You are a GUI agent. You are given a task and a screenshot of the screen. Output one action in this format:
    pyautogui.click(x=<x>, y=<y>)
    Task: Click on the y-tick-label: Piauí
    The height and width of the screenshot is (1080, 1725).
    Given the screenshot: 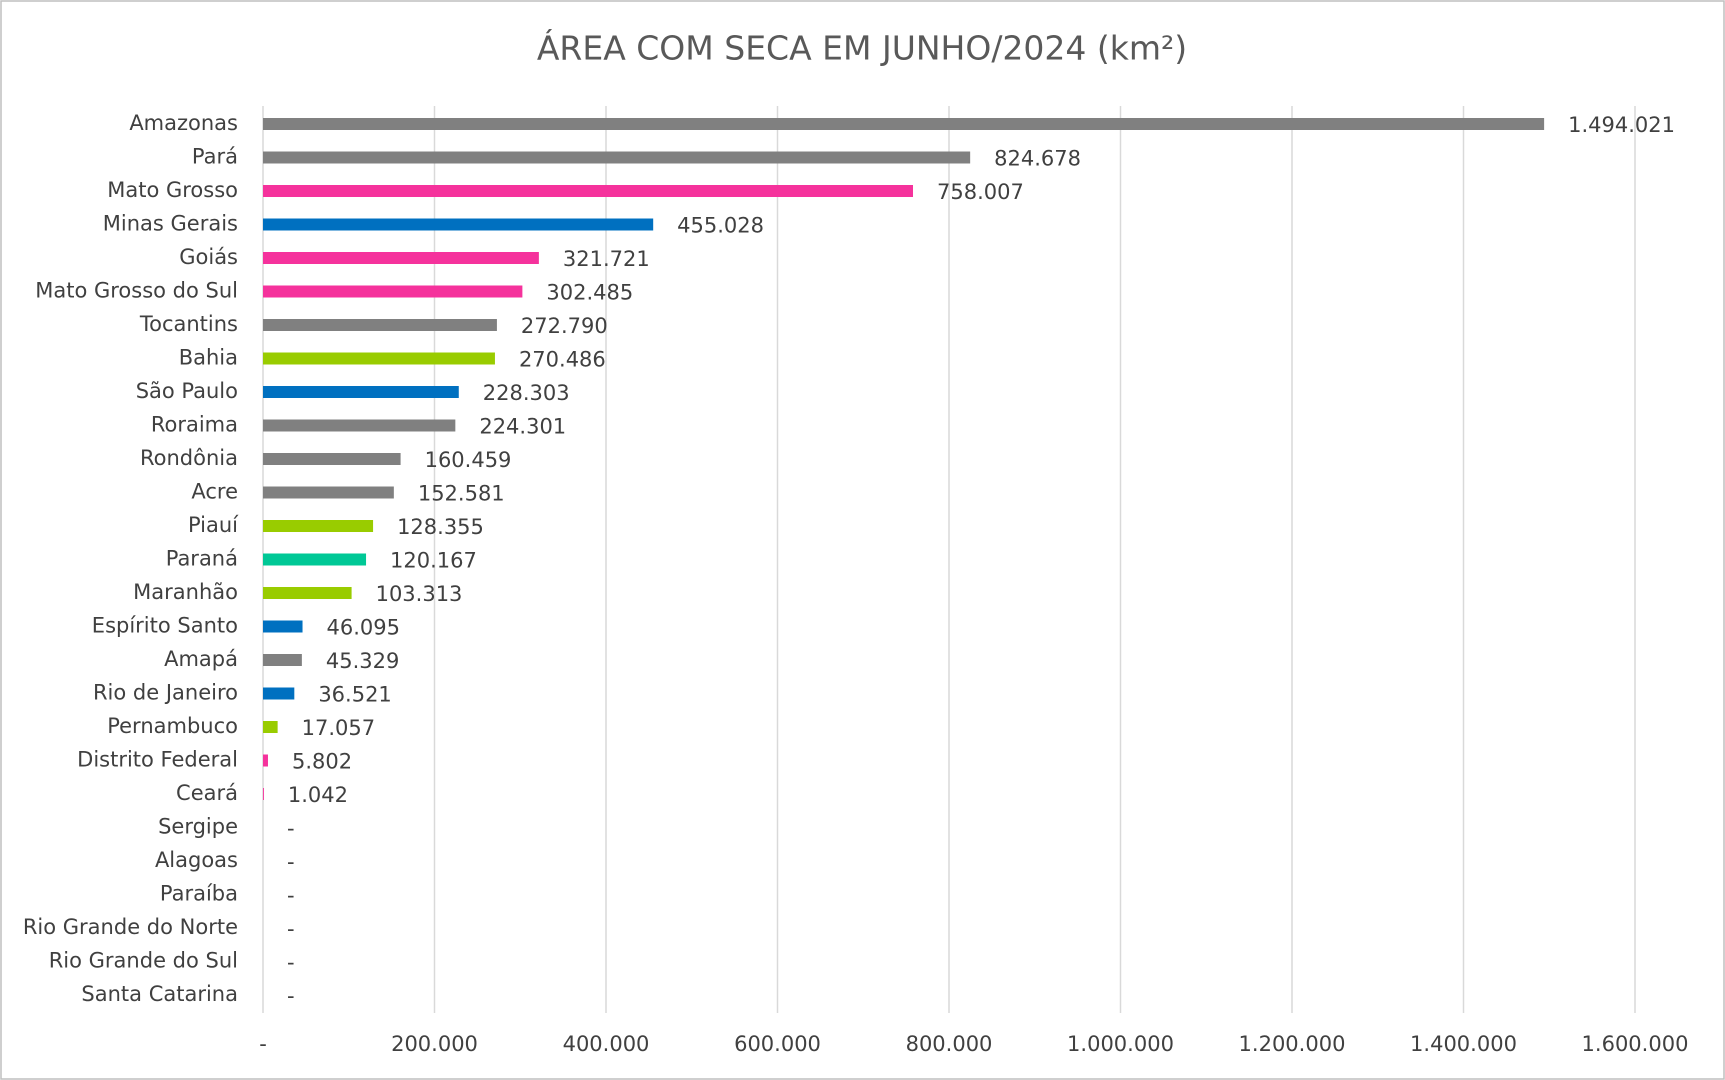 What is the action you would take?
    pyautogui.click(x=213, y=525)
    